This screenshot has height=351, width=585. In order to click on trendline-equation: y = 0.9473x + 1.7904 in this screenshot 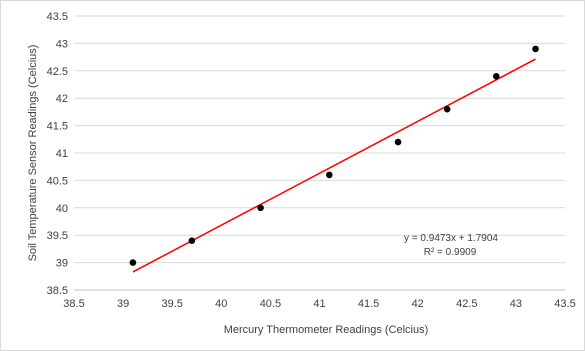, I will do `click(451, 238)`.